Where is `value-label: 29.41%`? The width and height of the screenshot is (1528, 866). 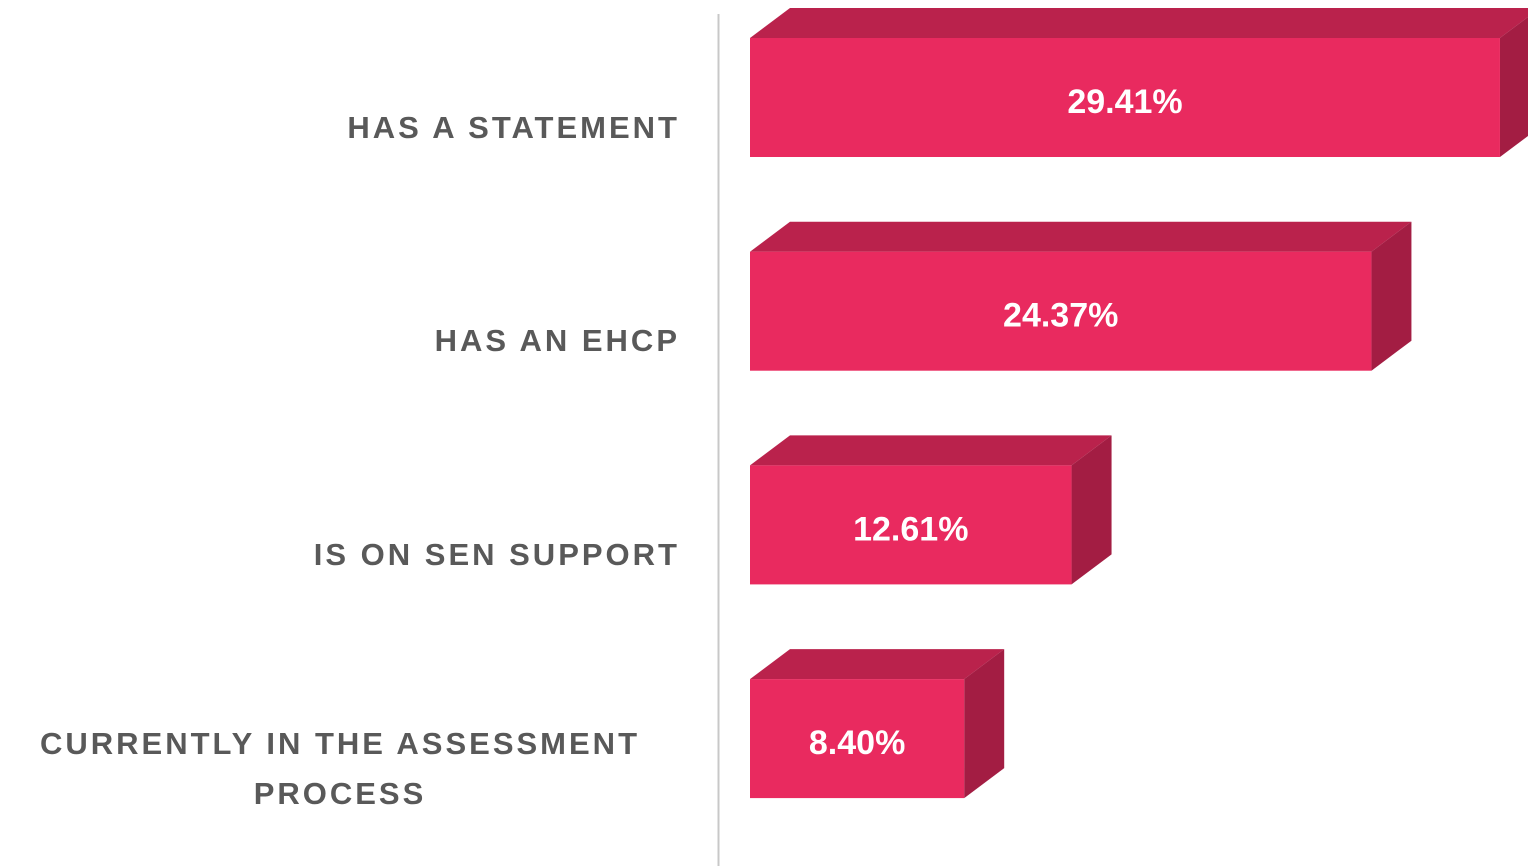 value-label: 29.41% is located at coordinates (1124, 102).